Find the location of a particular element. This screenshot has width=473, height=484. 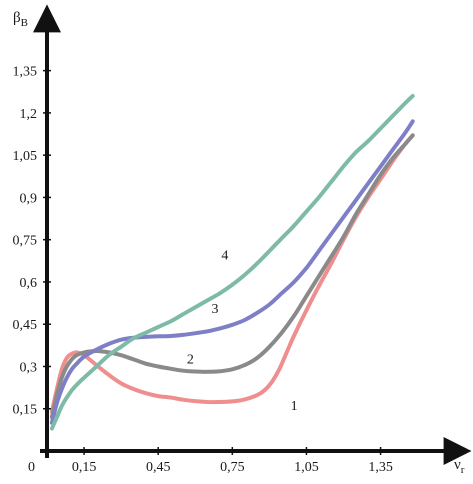

y-tick-label: 0,45 is located at coordinates (25, 325).